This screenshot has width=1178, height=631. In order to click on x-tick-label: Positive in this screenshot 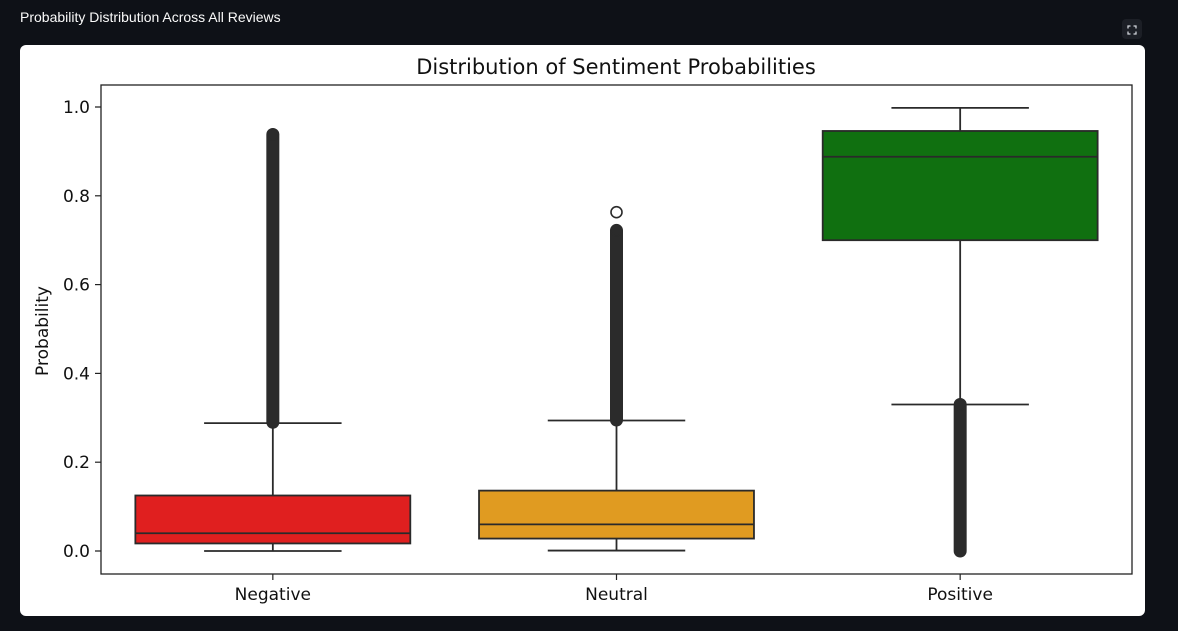, I will do `click(960, 595)`.